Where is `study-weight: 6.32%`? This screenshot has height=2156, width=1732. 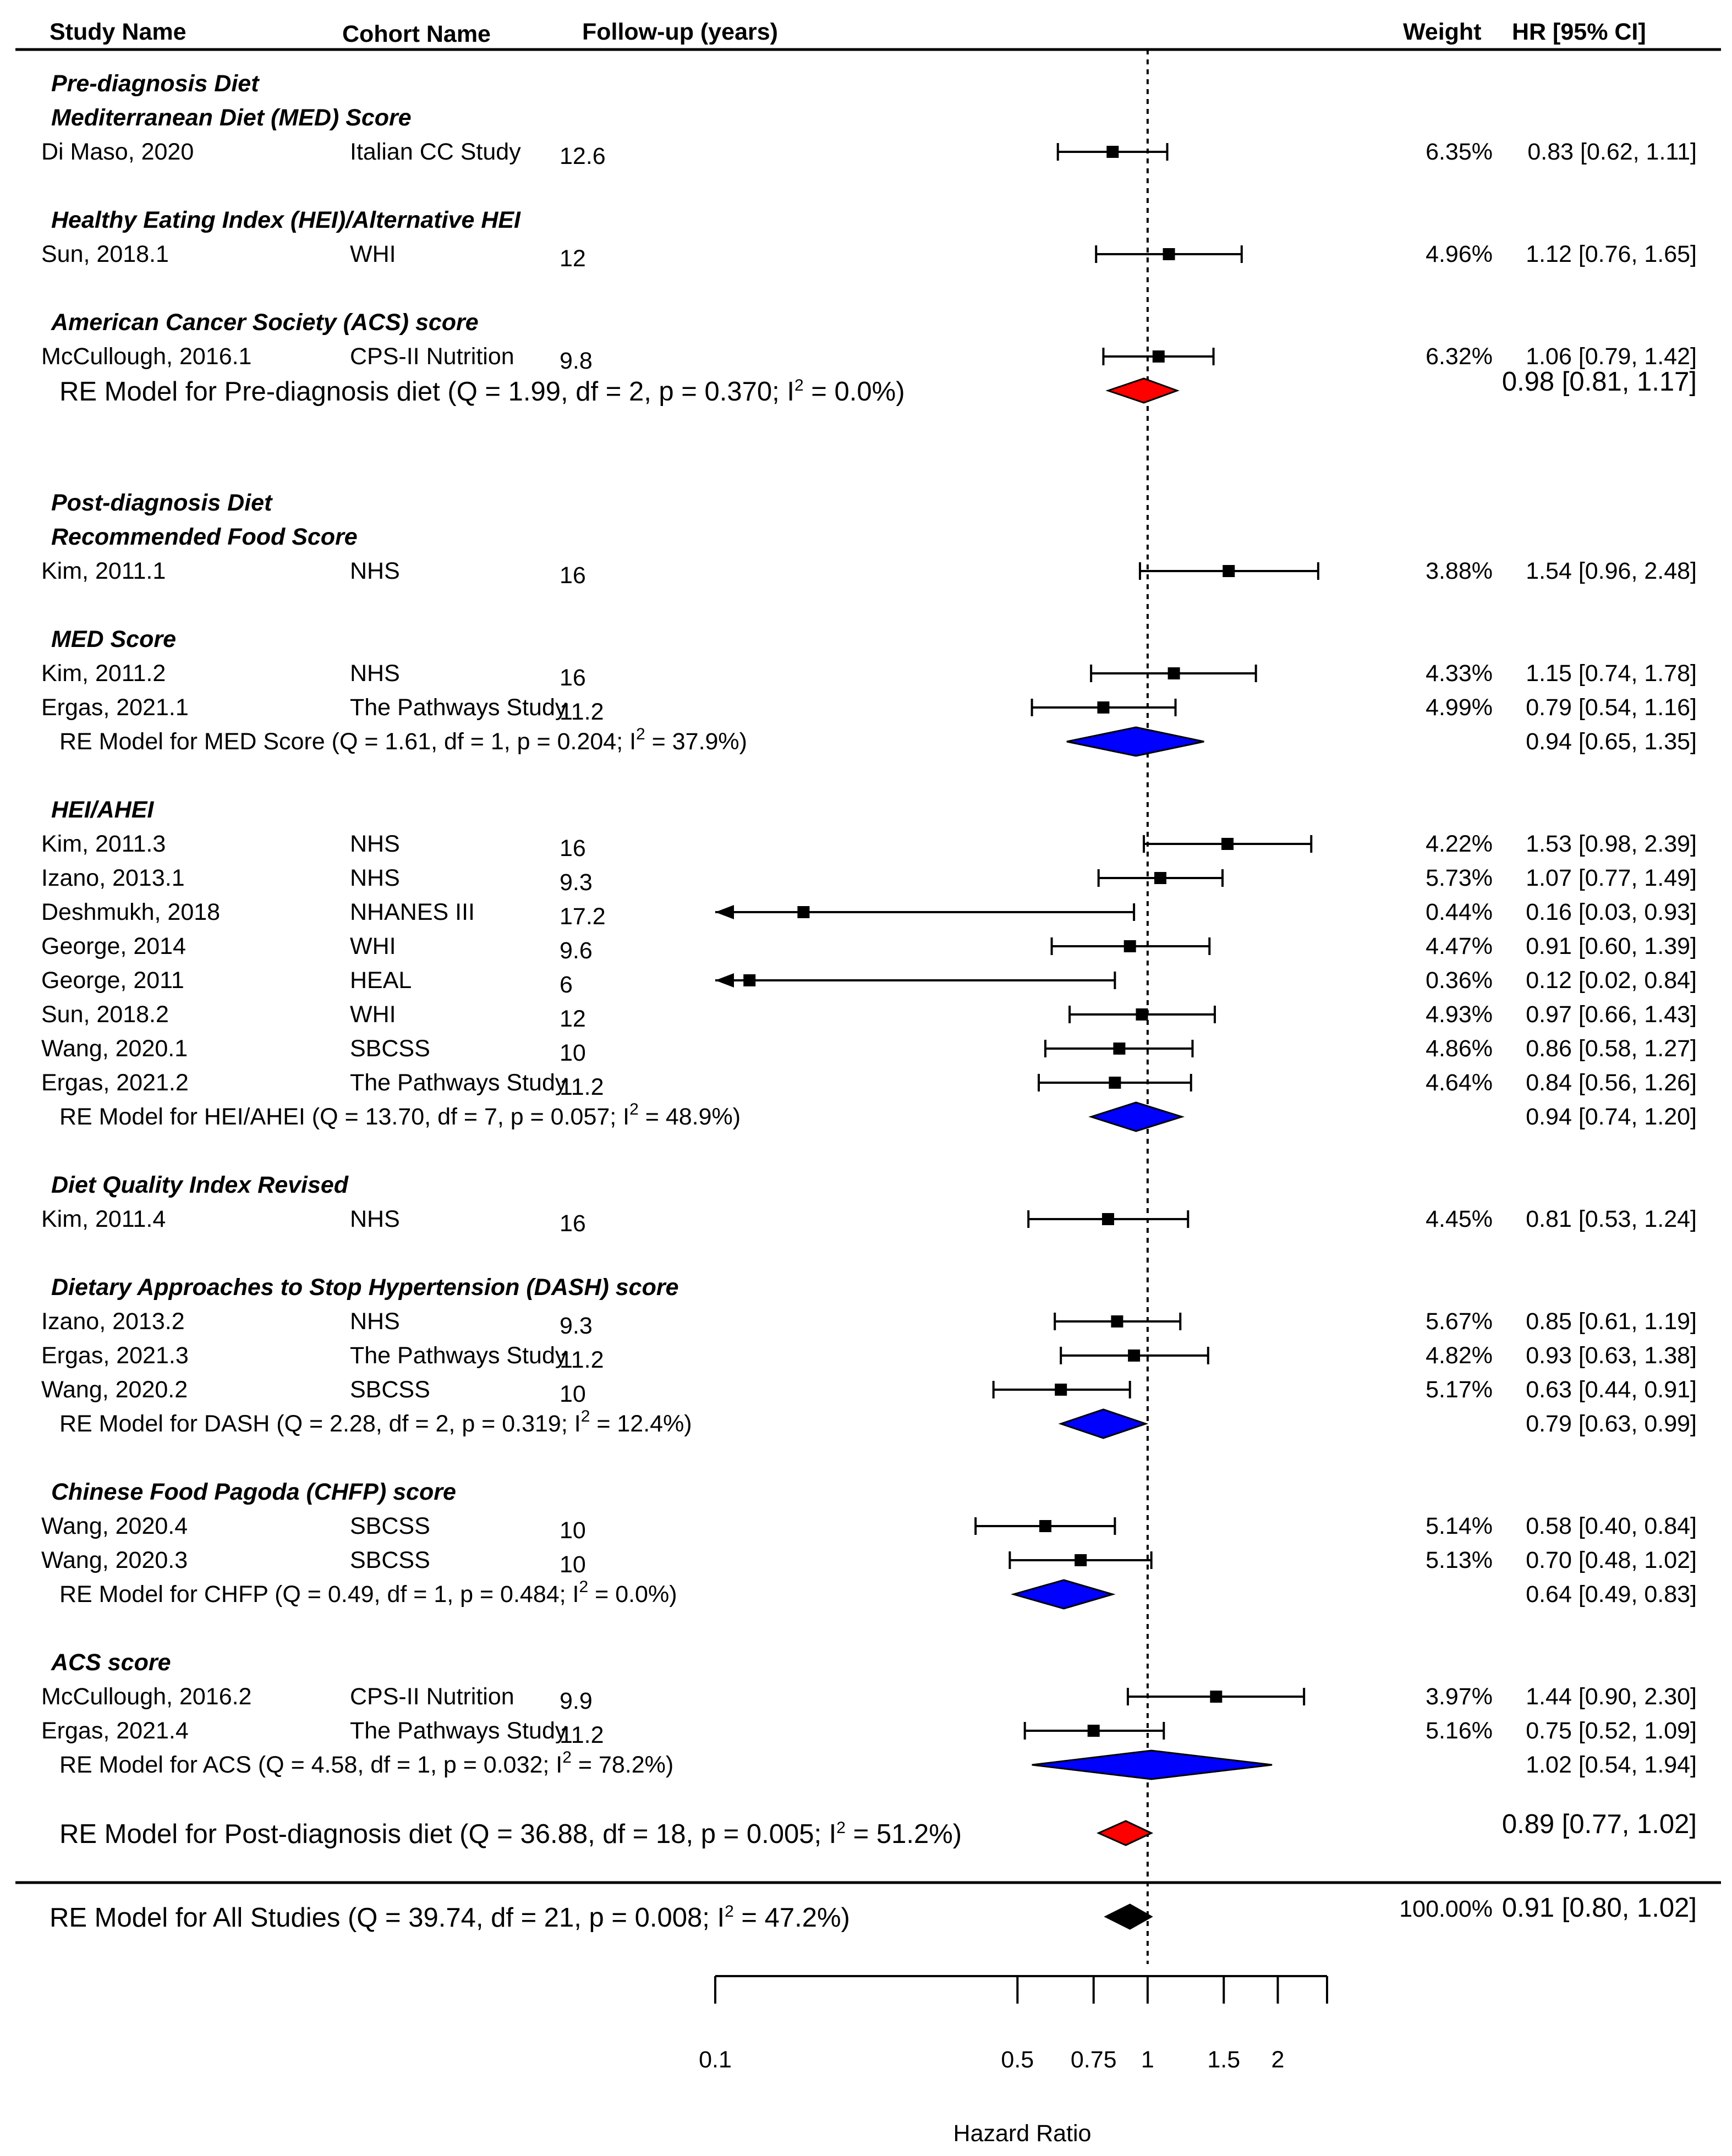 study-weight: 6.32% is located at coordinates (1459, 356).